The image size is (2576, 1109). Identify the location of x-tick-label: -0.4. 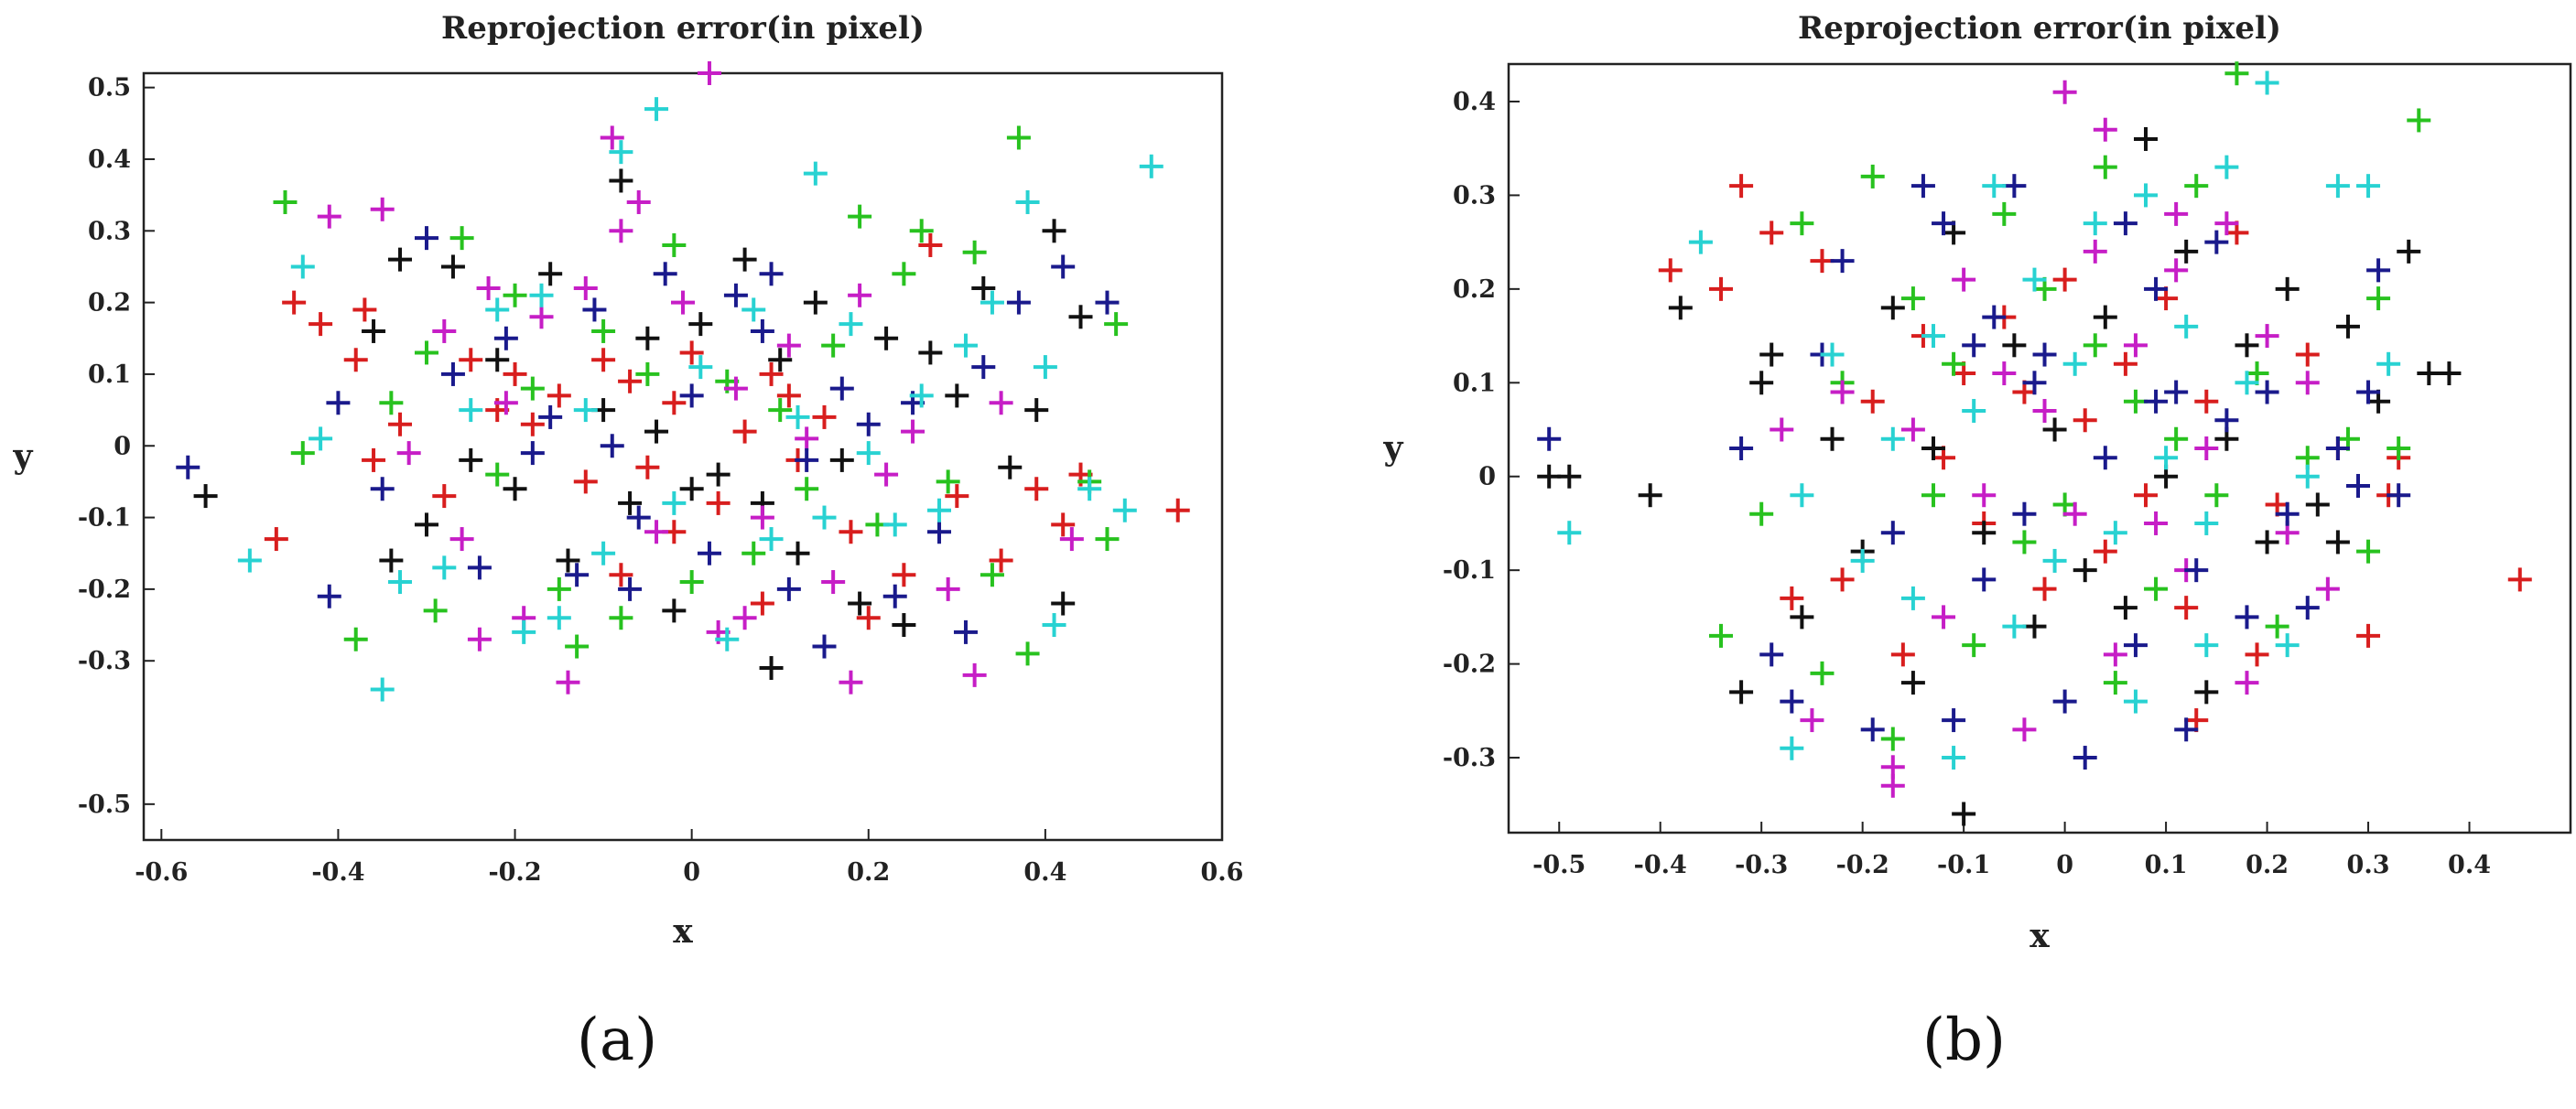
(1661, 865).